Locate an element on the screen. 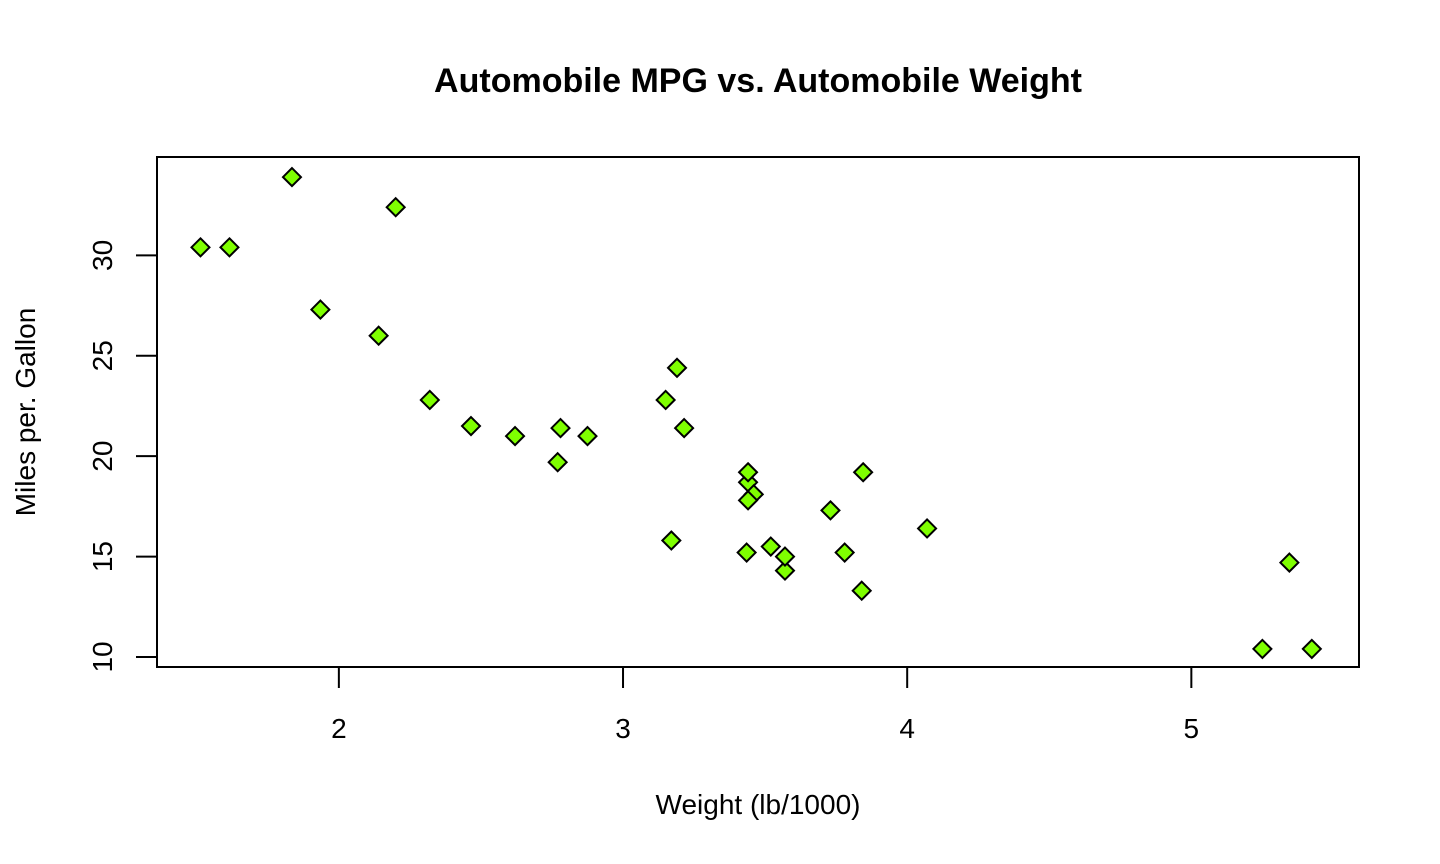  x-axis: 2 3 4 5 is located at coordinates (765, 705).